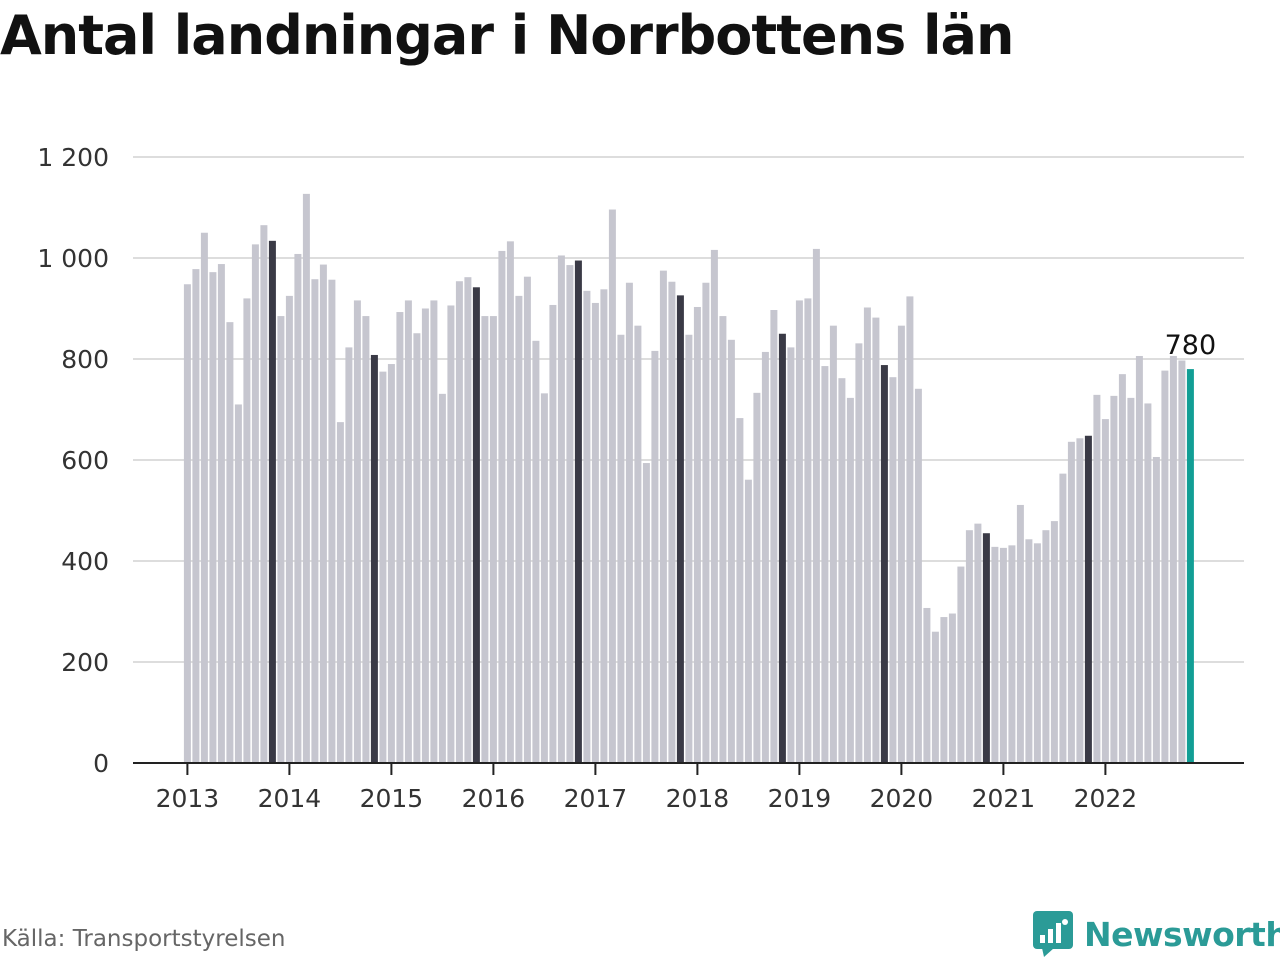  I want to click on x-tick-label: 2017, so click(596, 798).